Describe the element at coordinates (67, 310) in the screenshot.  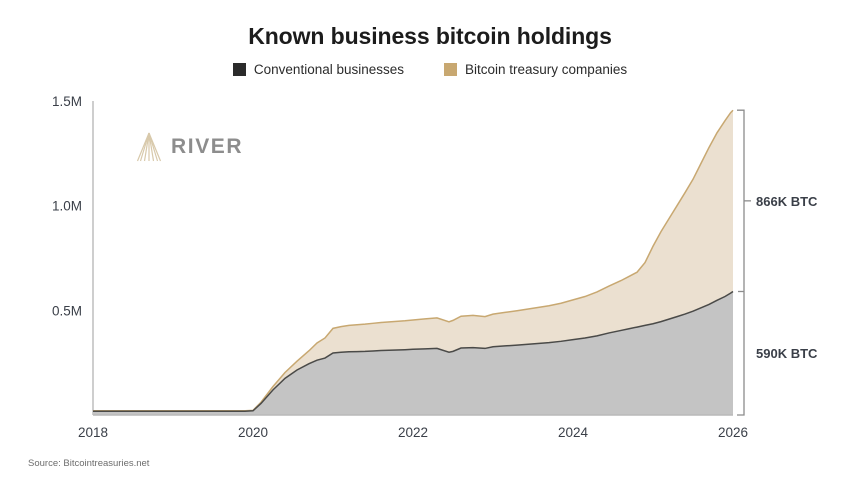
I see `y-tick-label: 0.5M` at that location.